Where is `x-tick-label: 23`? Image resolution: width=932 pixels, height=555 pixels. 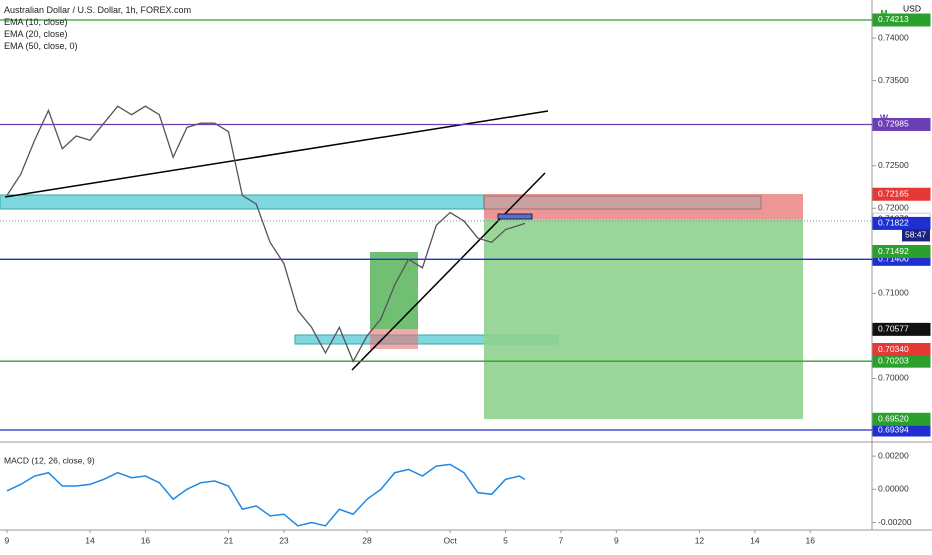 x-tick-label: 23 is located at coordinates (284, 540).